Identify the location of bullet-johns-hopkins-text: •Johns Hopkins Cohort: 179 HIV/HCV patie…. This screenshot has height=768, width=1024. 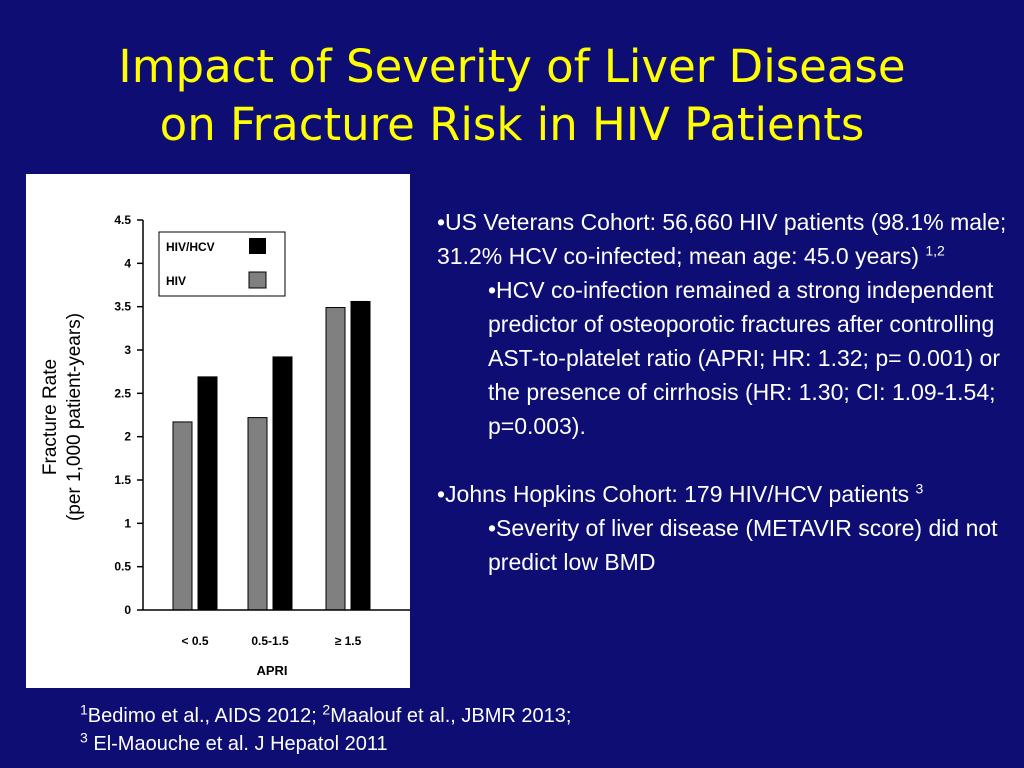
(676, 494).